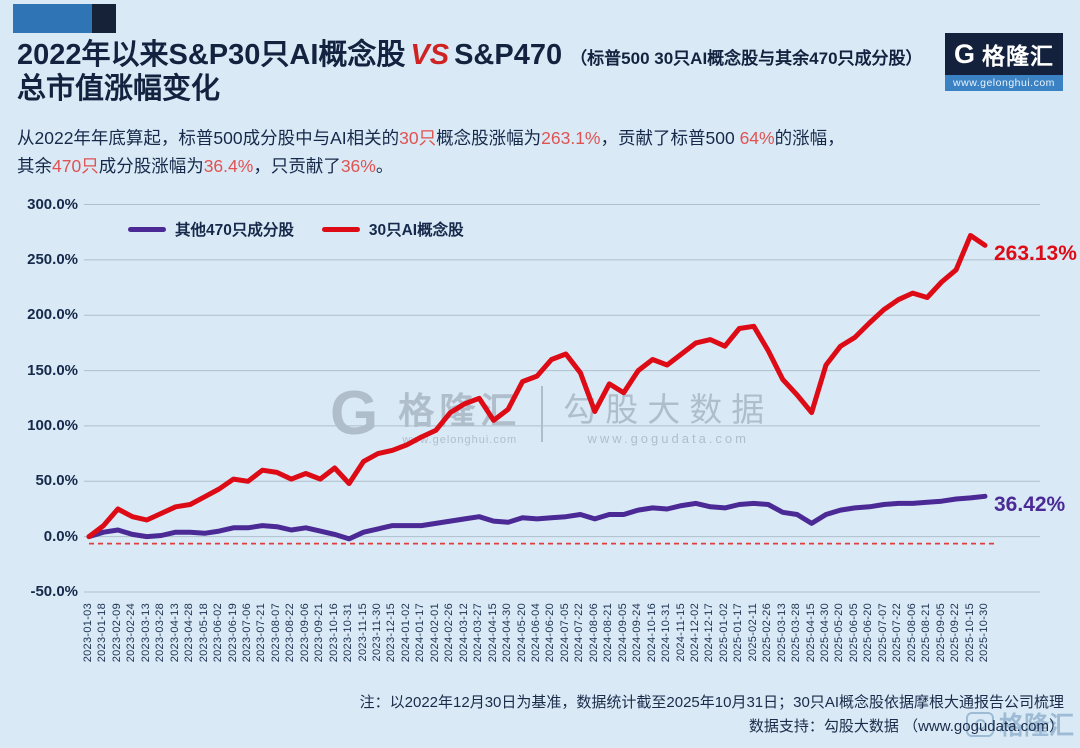 Image resolution: width=1080 pixels, height=748 pixels. Describe the element at coordinates (542, 414) in the screenshot. I see `watermark-divider` at that location.